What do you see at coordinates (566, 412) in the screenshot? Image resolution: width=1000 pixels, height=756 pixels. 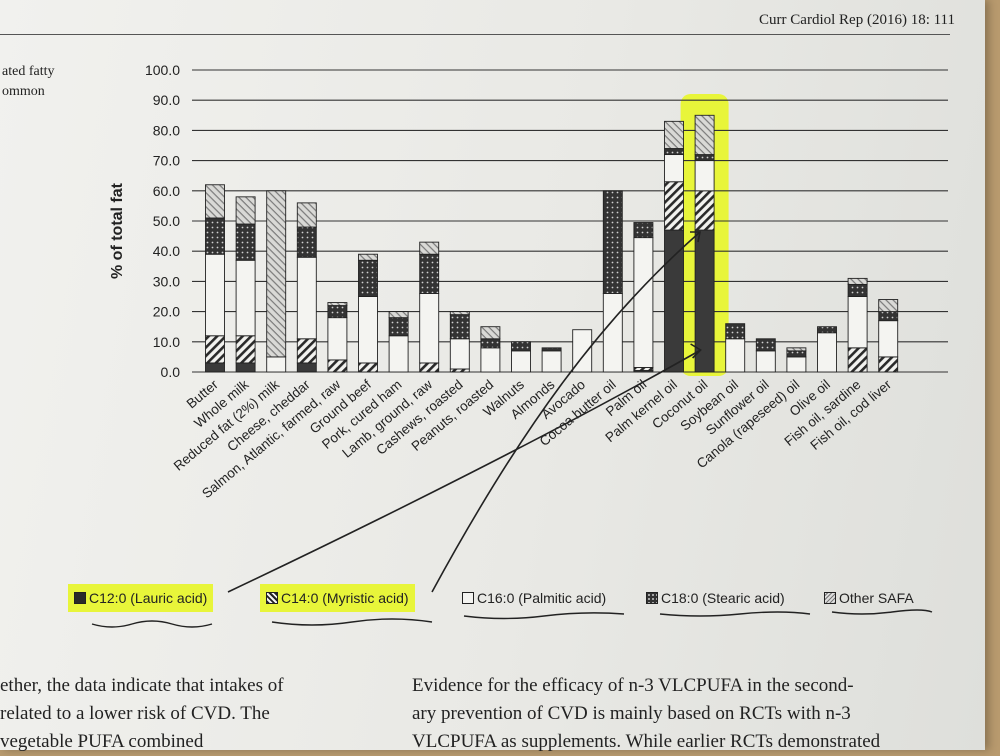 I see `annotation-arrow-myristic` at bounding box center [566, 412].